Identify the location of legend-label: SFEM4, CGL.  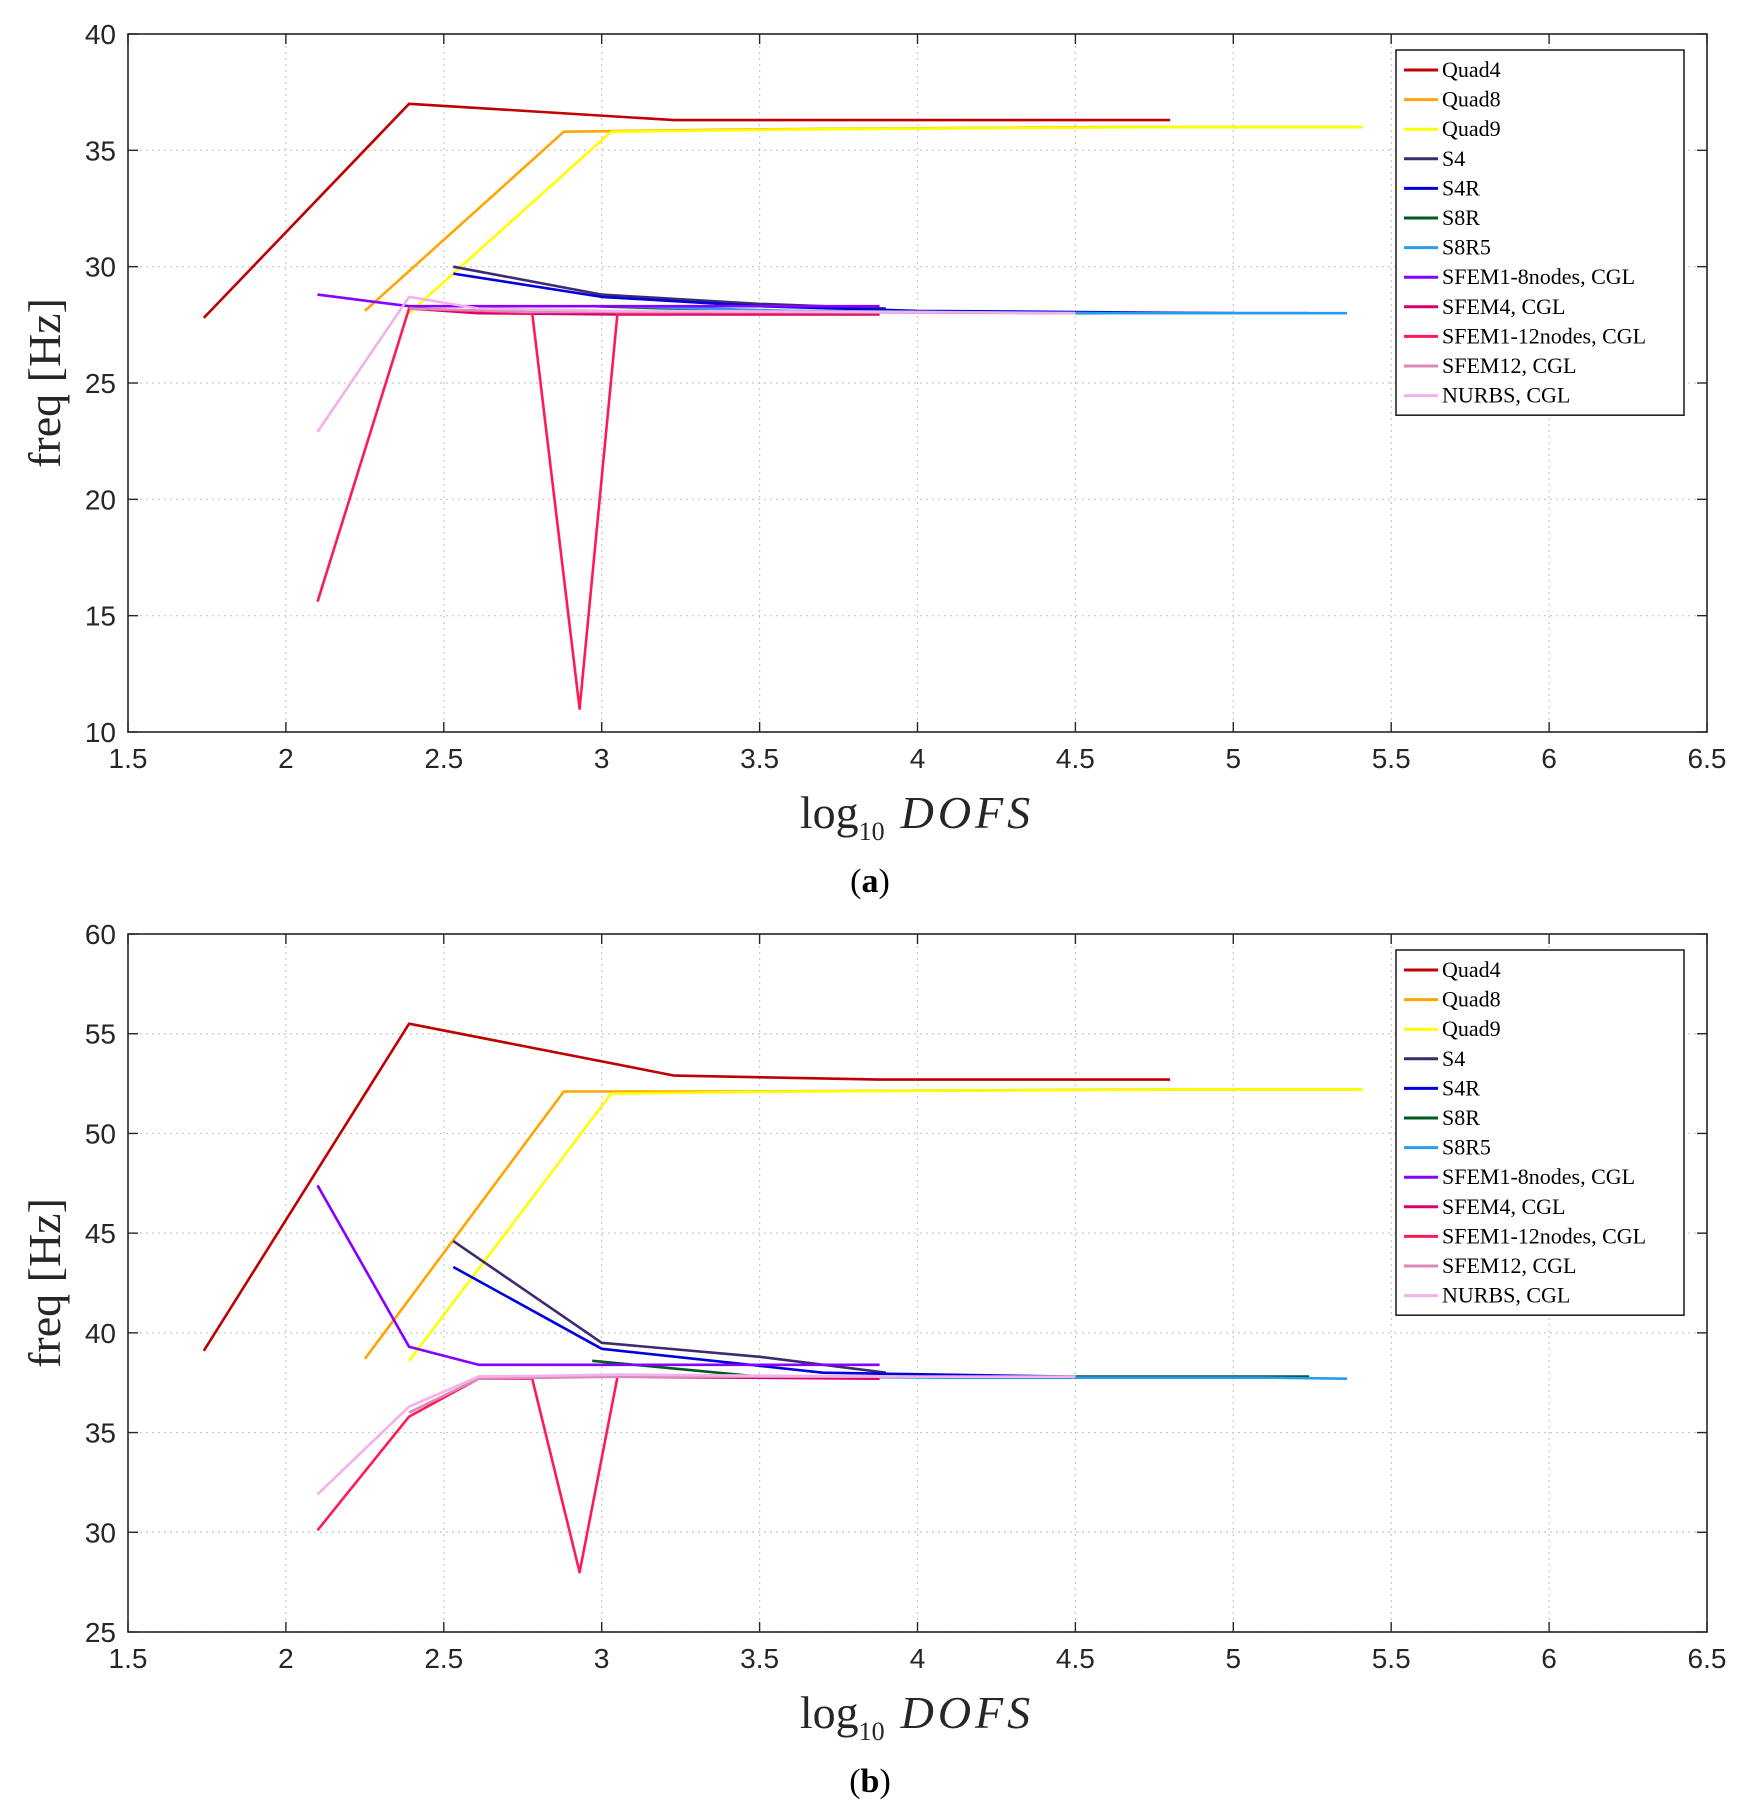
(1503, 1206).